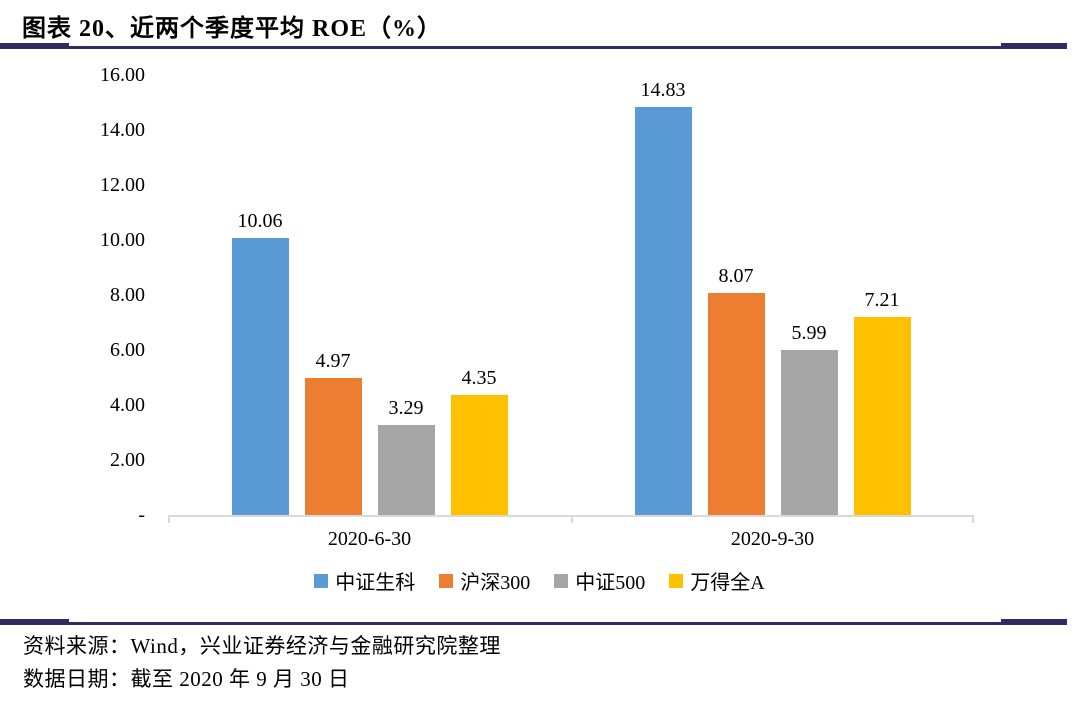 The height and width of the screenshot is (701, 1079). What do you see at coordinates (1034, 46) in the screenshot?
I see `title-underline-right-segment` at bounding box center [1034, 46].